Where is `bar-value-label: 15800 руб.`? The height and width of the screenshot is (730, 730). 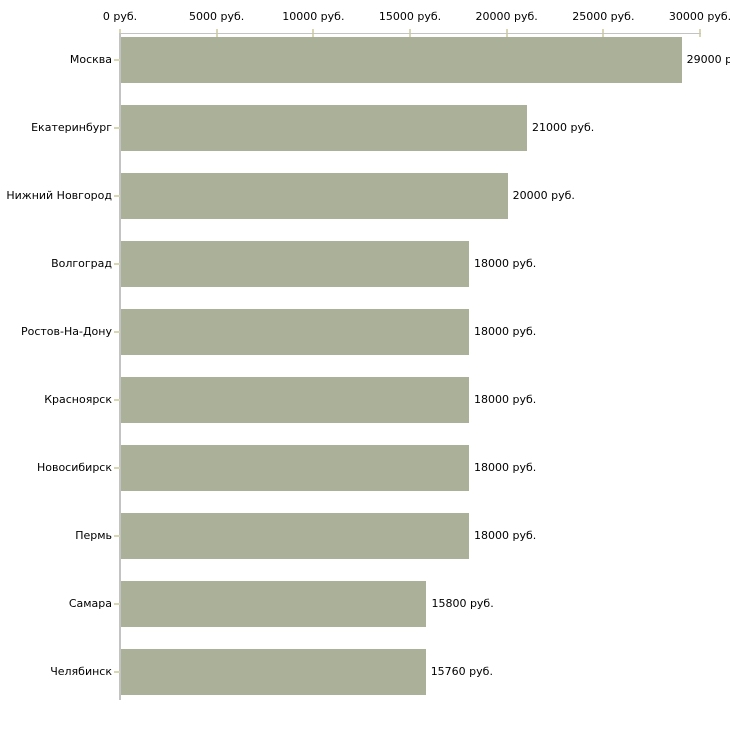
bar-value-label: 15800 руб. is located at coordinates (462, 604).